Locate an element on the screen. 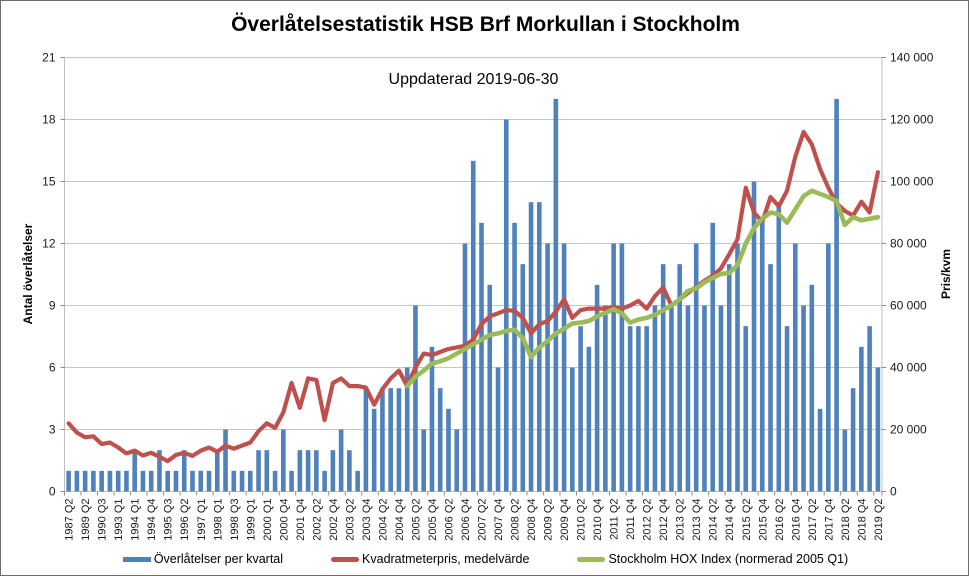 The image size is (969, 576). svg-text: 2008 Q4 is located at coordinates (532, 520).